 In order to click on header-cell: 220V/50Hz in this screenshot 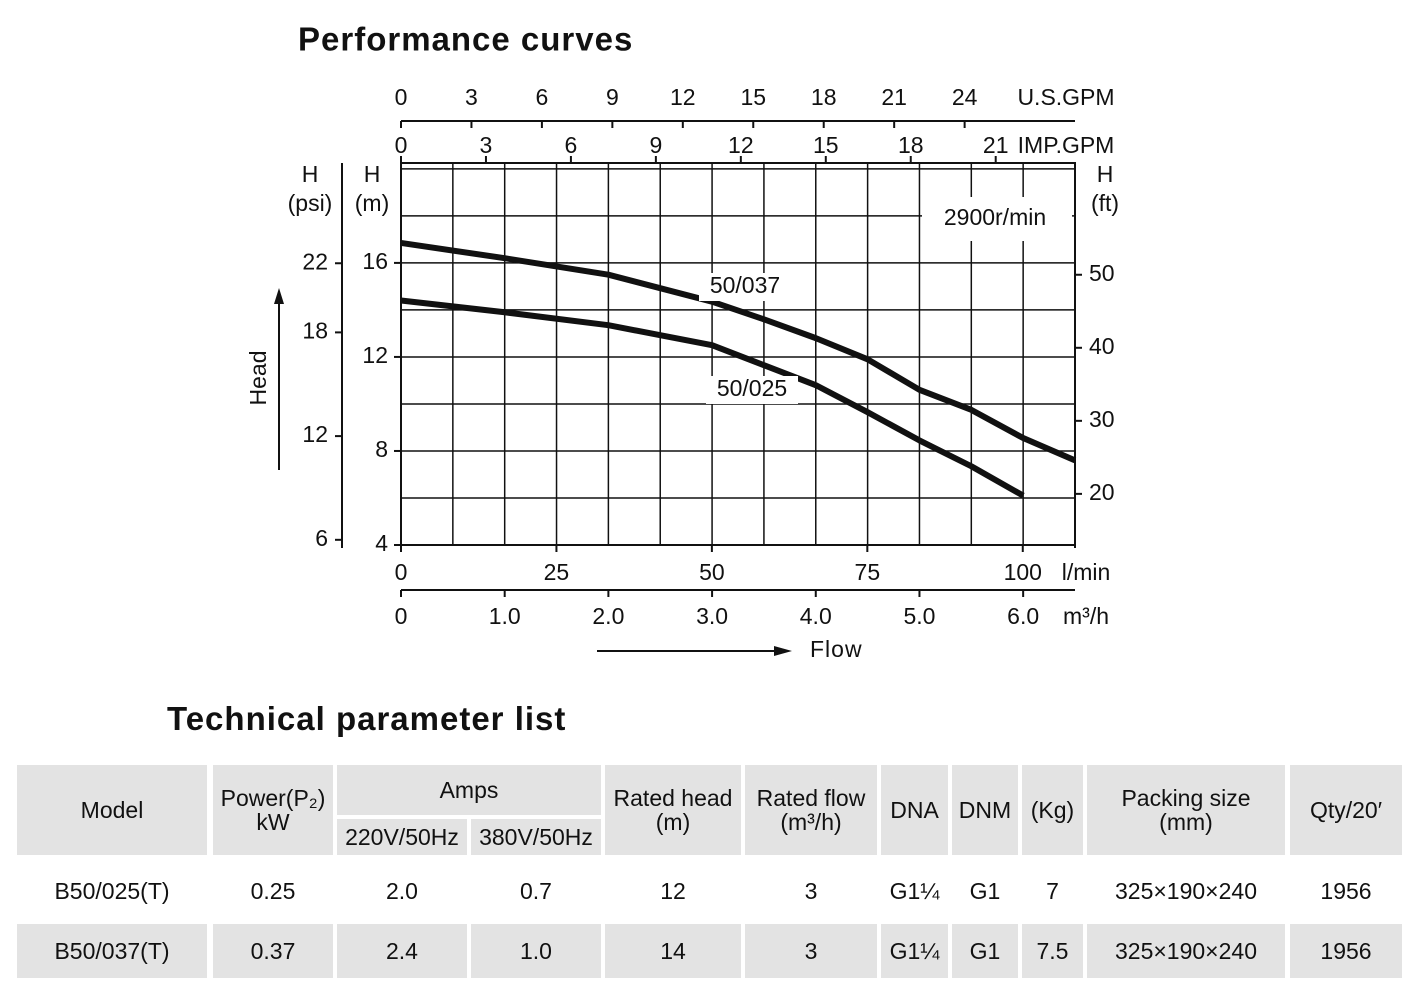, I will do `click(402, 837)`.